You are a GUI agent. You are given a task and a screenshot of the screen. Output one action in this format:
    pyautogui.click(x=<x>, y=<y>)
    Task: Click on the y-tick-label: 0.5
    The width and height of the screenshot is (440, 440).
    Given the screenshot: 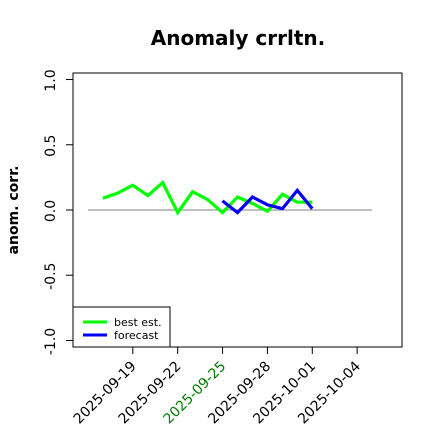 What is the action you would take?
    pyautogui.click(x=51, y=146)
    